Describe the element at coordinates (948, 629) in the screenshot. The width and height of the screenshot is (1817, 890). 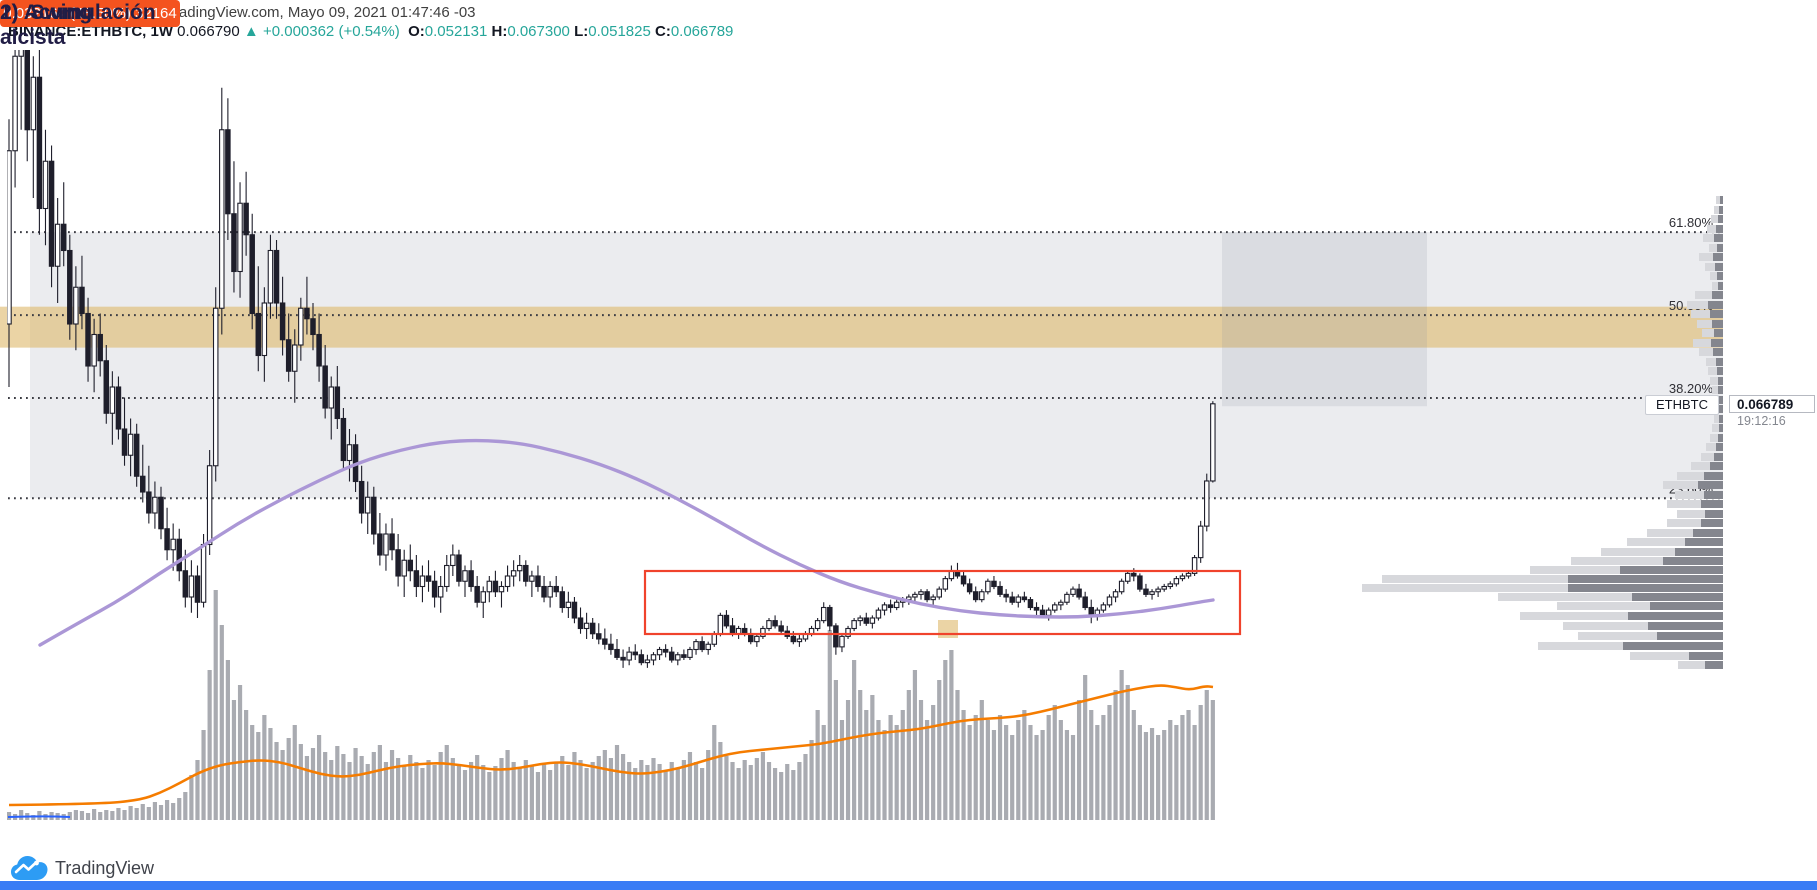
I see `highlight-patch` at that location.